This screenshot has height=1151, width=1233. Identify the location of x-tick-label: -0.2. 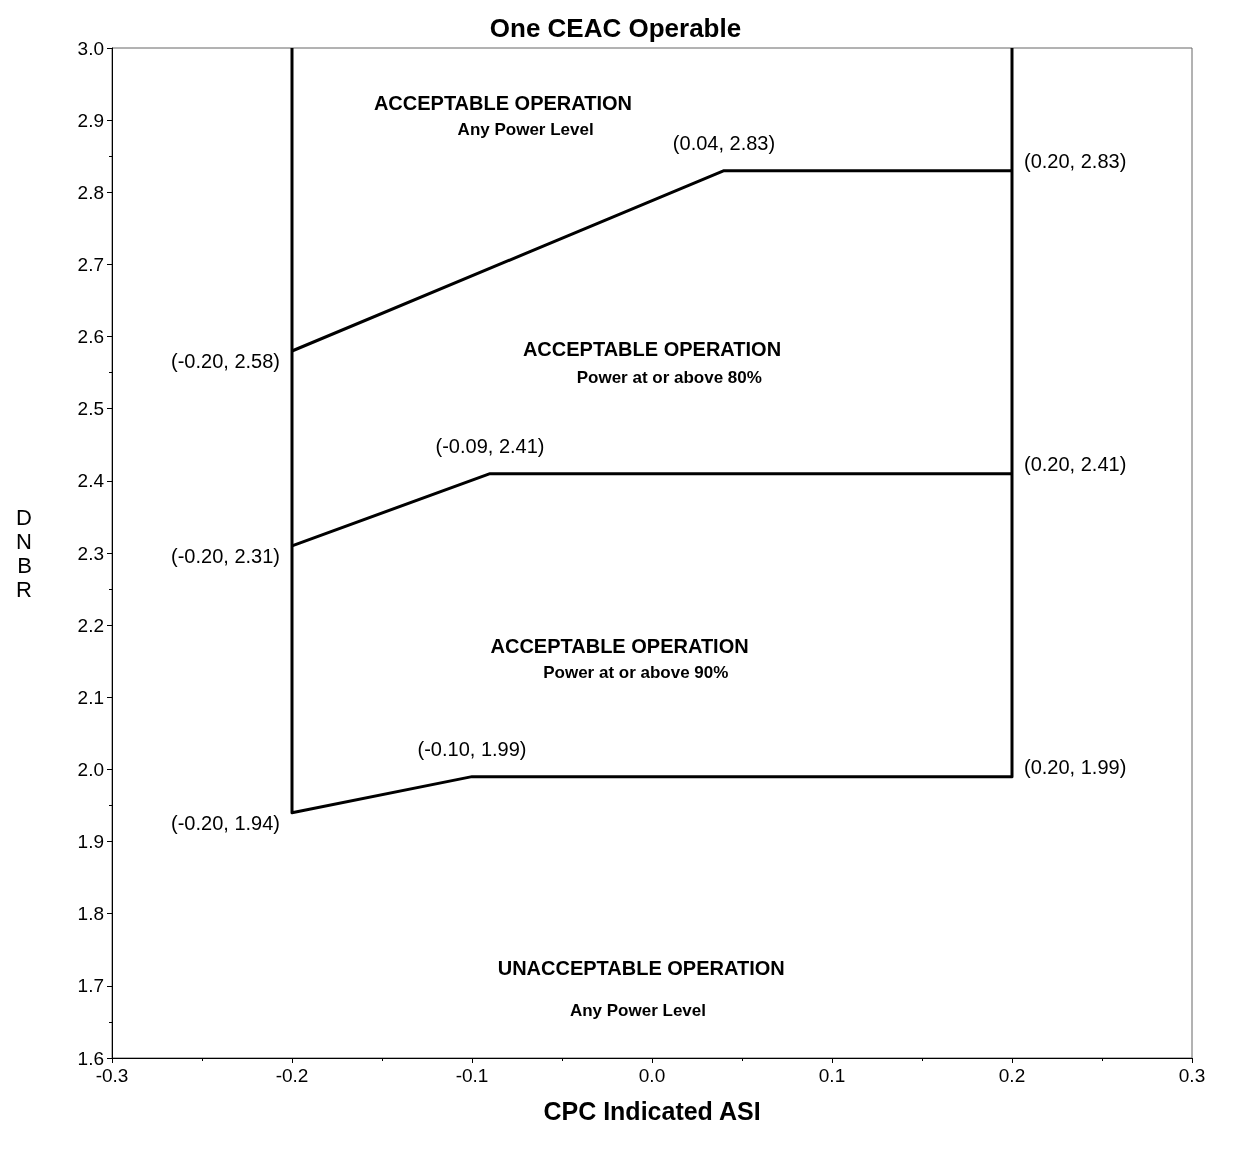
(292, 1075).